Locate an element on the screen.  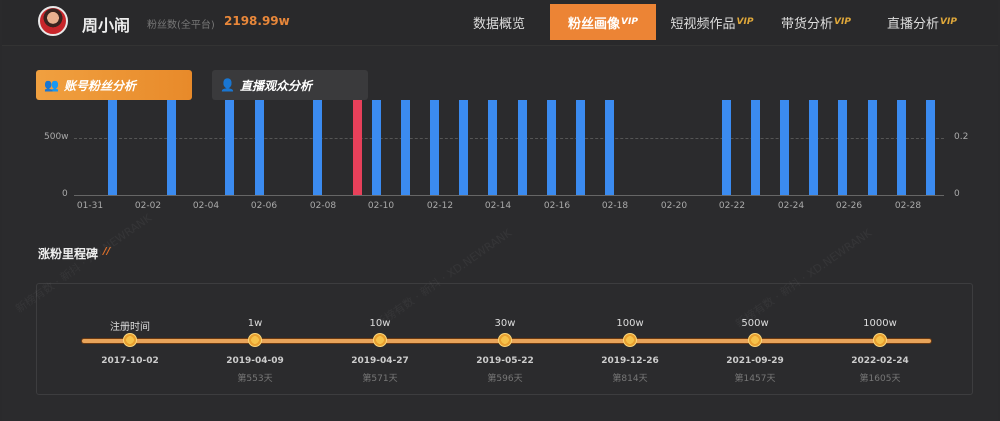
nav-fan-profile: 粉丝画像 VIP is located at coordinates (603, 22).